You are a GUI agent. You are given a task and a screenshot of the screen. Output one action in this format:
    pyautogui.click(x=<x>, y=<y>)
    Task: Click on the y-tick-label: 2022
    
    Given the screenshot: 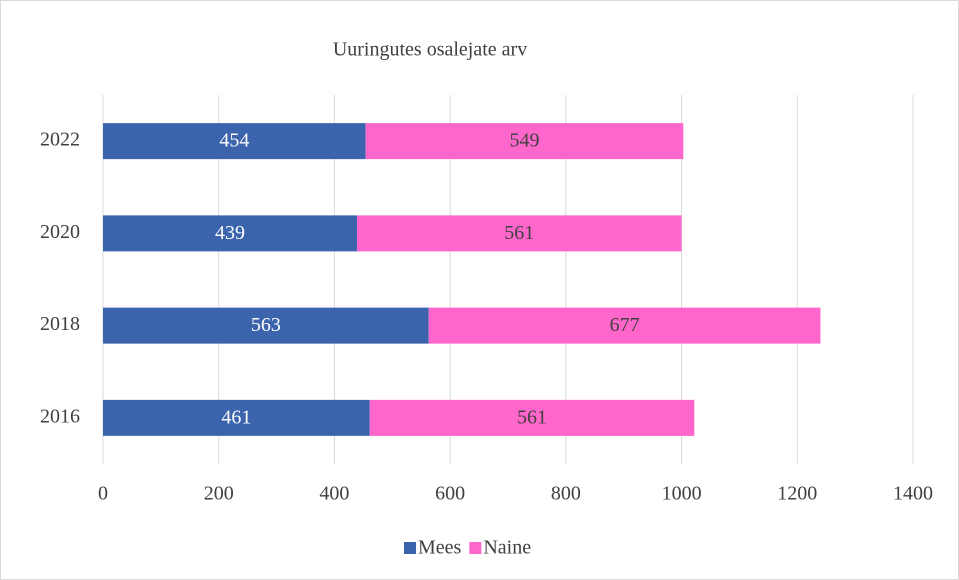 What is the action you would take?
    pyautogui.click(x=60, y=140)
    